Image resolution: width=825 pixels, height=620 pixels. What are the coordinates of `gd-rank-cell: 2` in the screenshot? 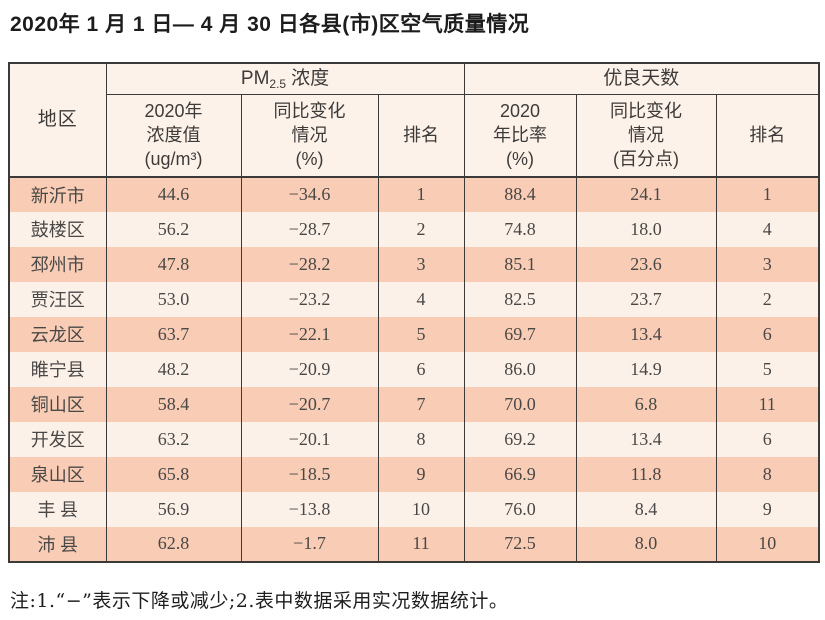 It's located at (767, 299).